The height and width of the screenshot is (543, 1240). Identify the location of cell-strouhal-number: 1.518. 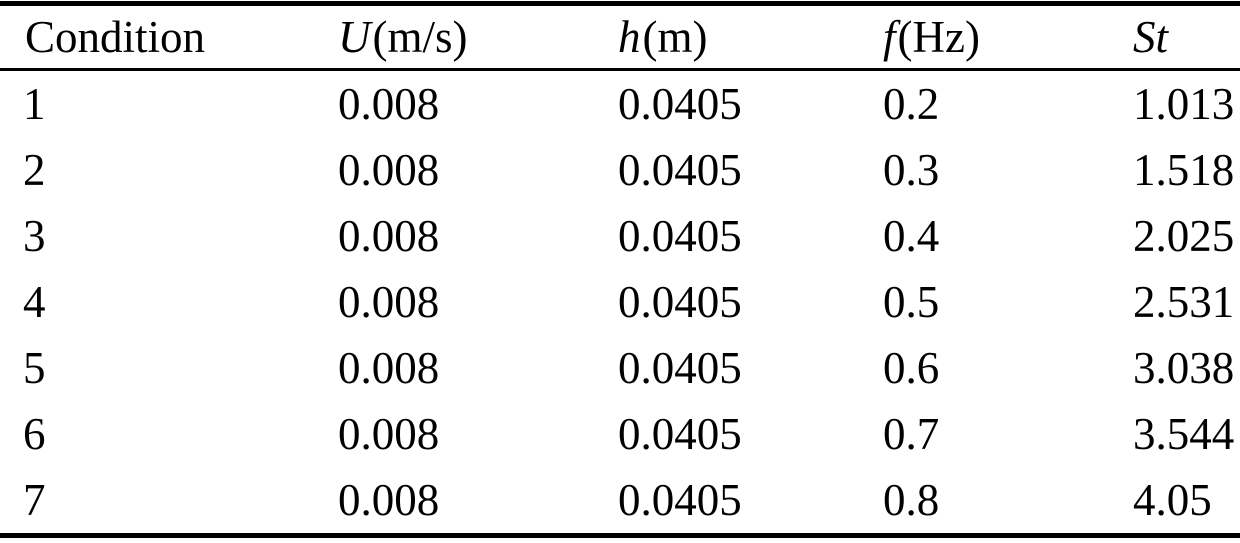
(1184, 169).